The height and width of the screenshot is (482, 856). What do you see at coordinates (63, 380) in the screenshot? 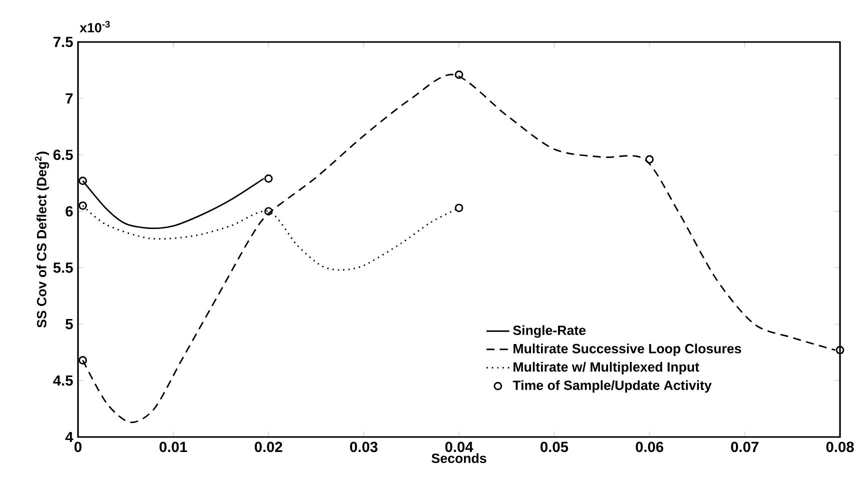
I see `y-tick-label: 4.5` at bounding box center [63, 380].